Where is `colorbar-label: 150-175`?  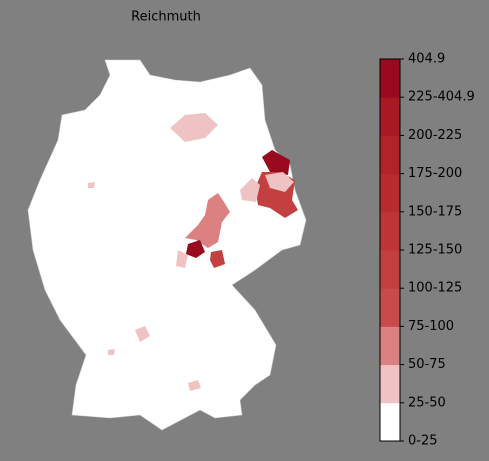
colorbar-label: 150-175 is located at coordinates (435, 211).